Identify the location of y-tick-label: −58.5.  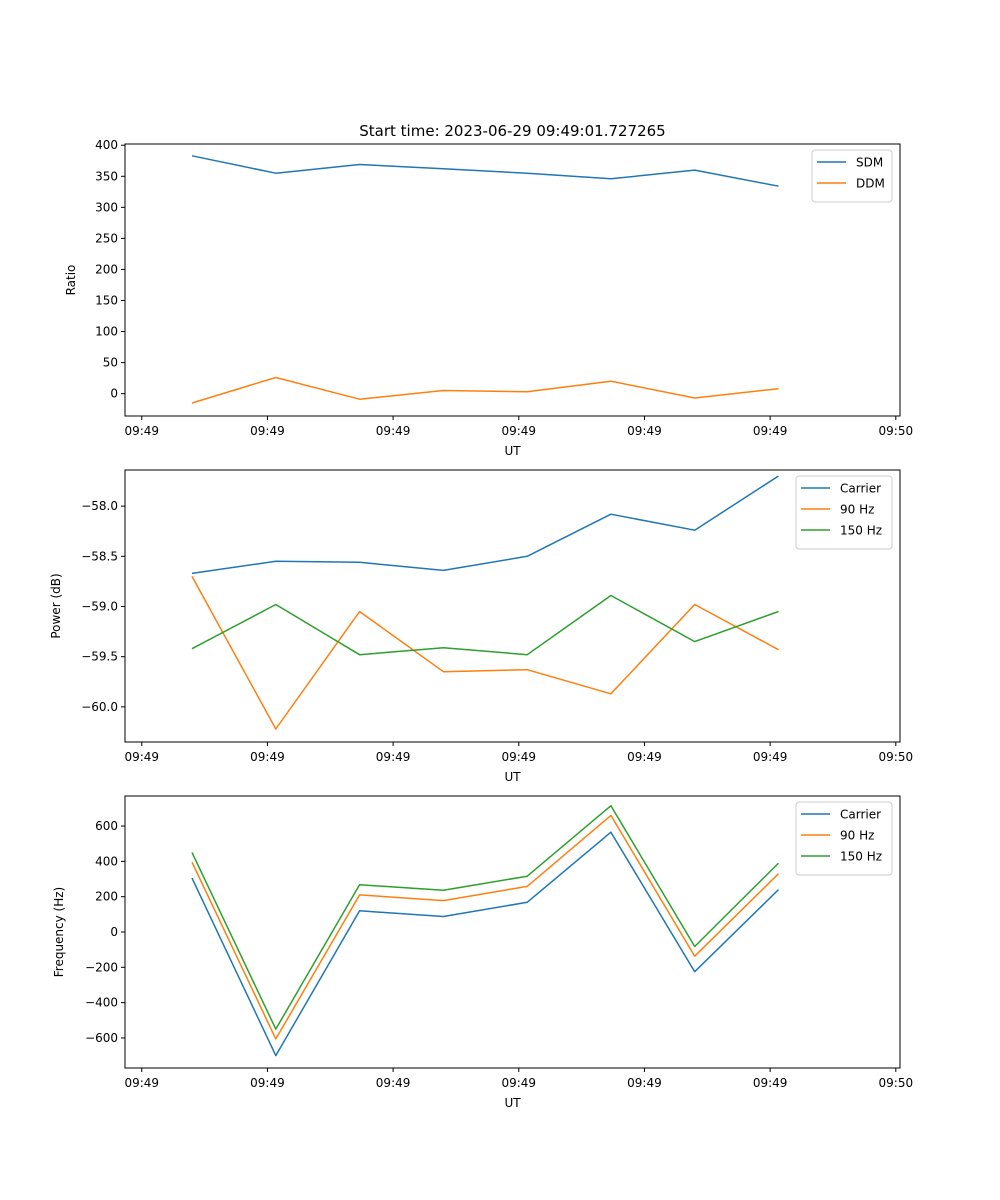
(99, 556).